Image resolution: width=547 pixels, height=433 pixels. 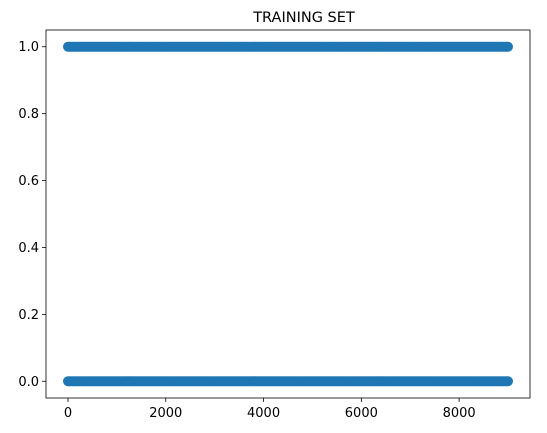 I want to click on series-band-y1, so click(x=288, y=46).